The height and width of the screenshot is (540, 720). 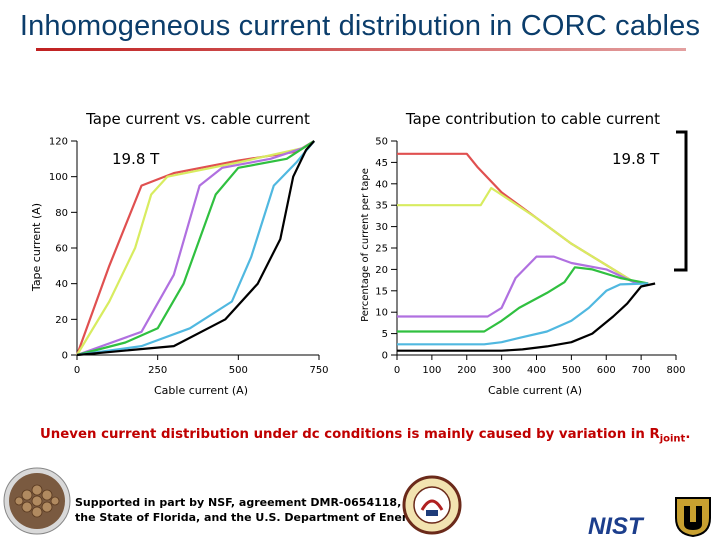 I want to click on right-y-tick-label: 35, so click(x=381, y=206).